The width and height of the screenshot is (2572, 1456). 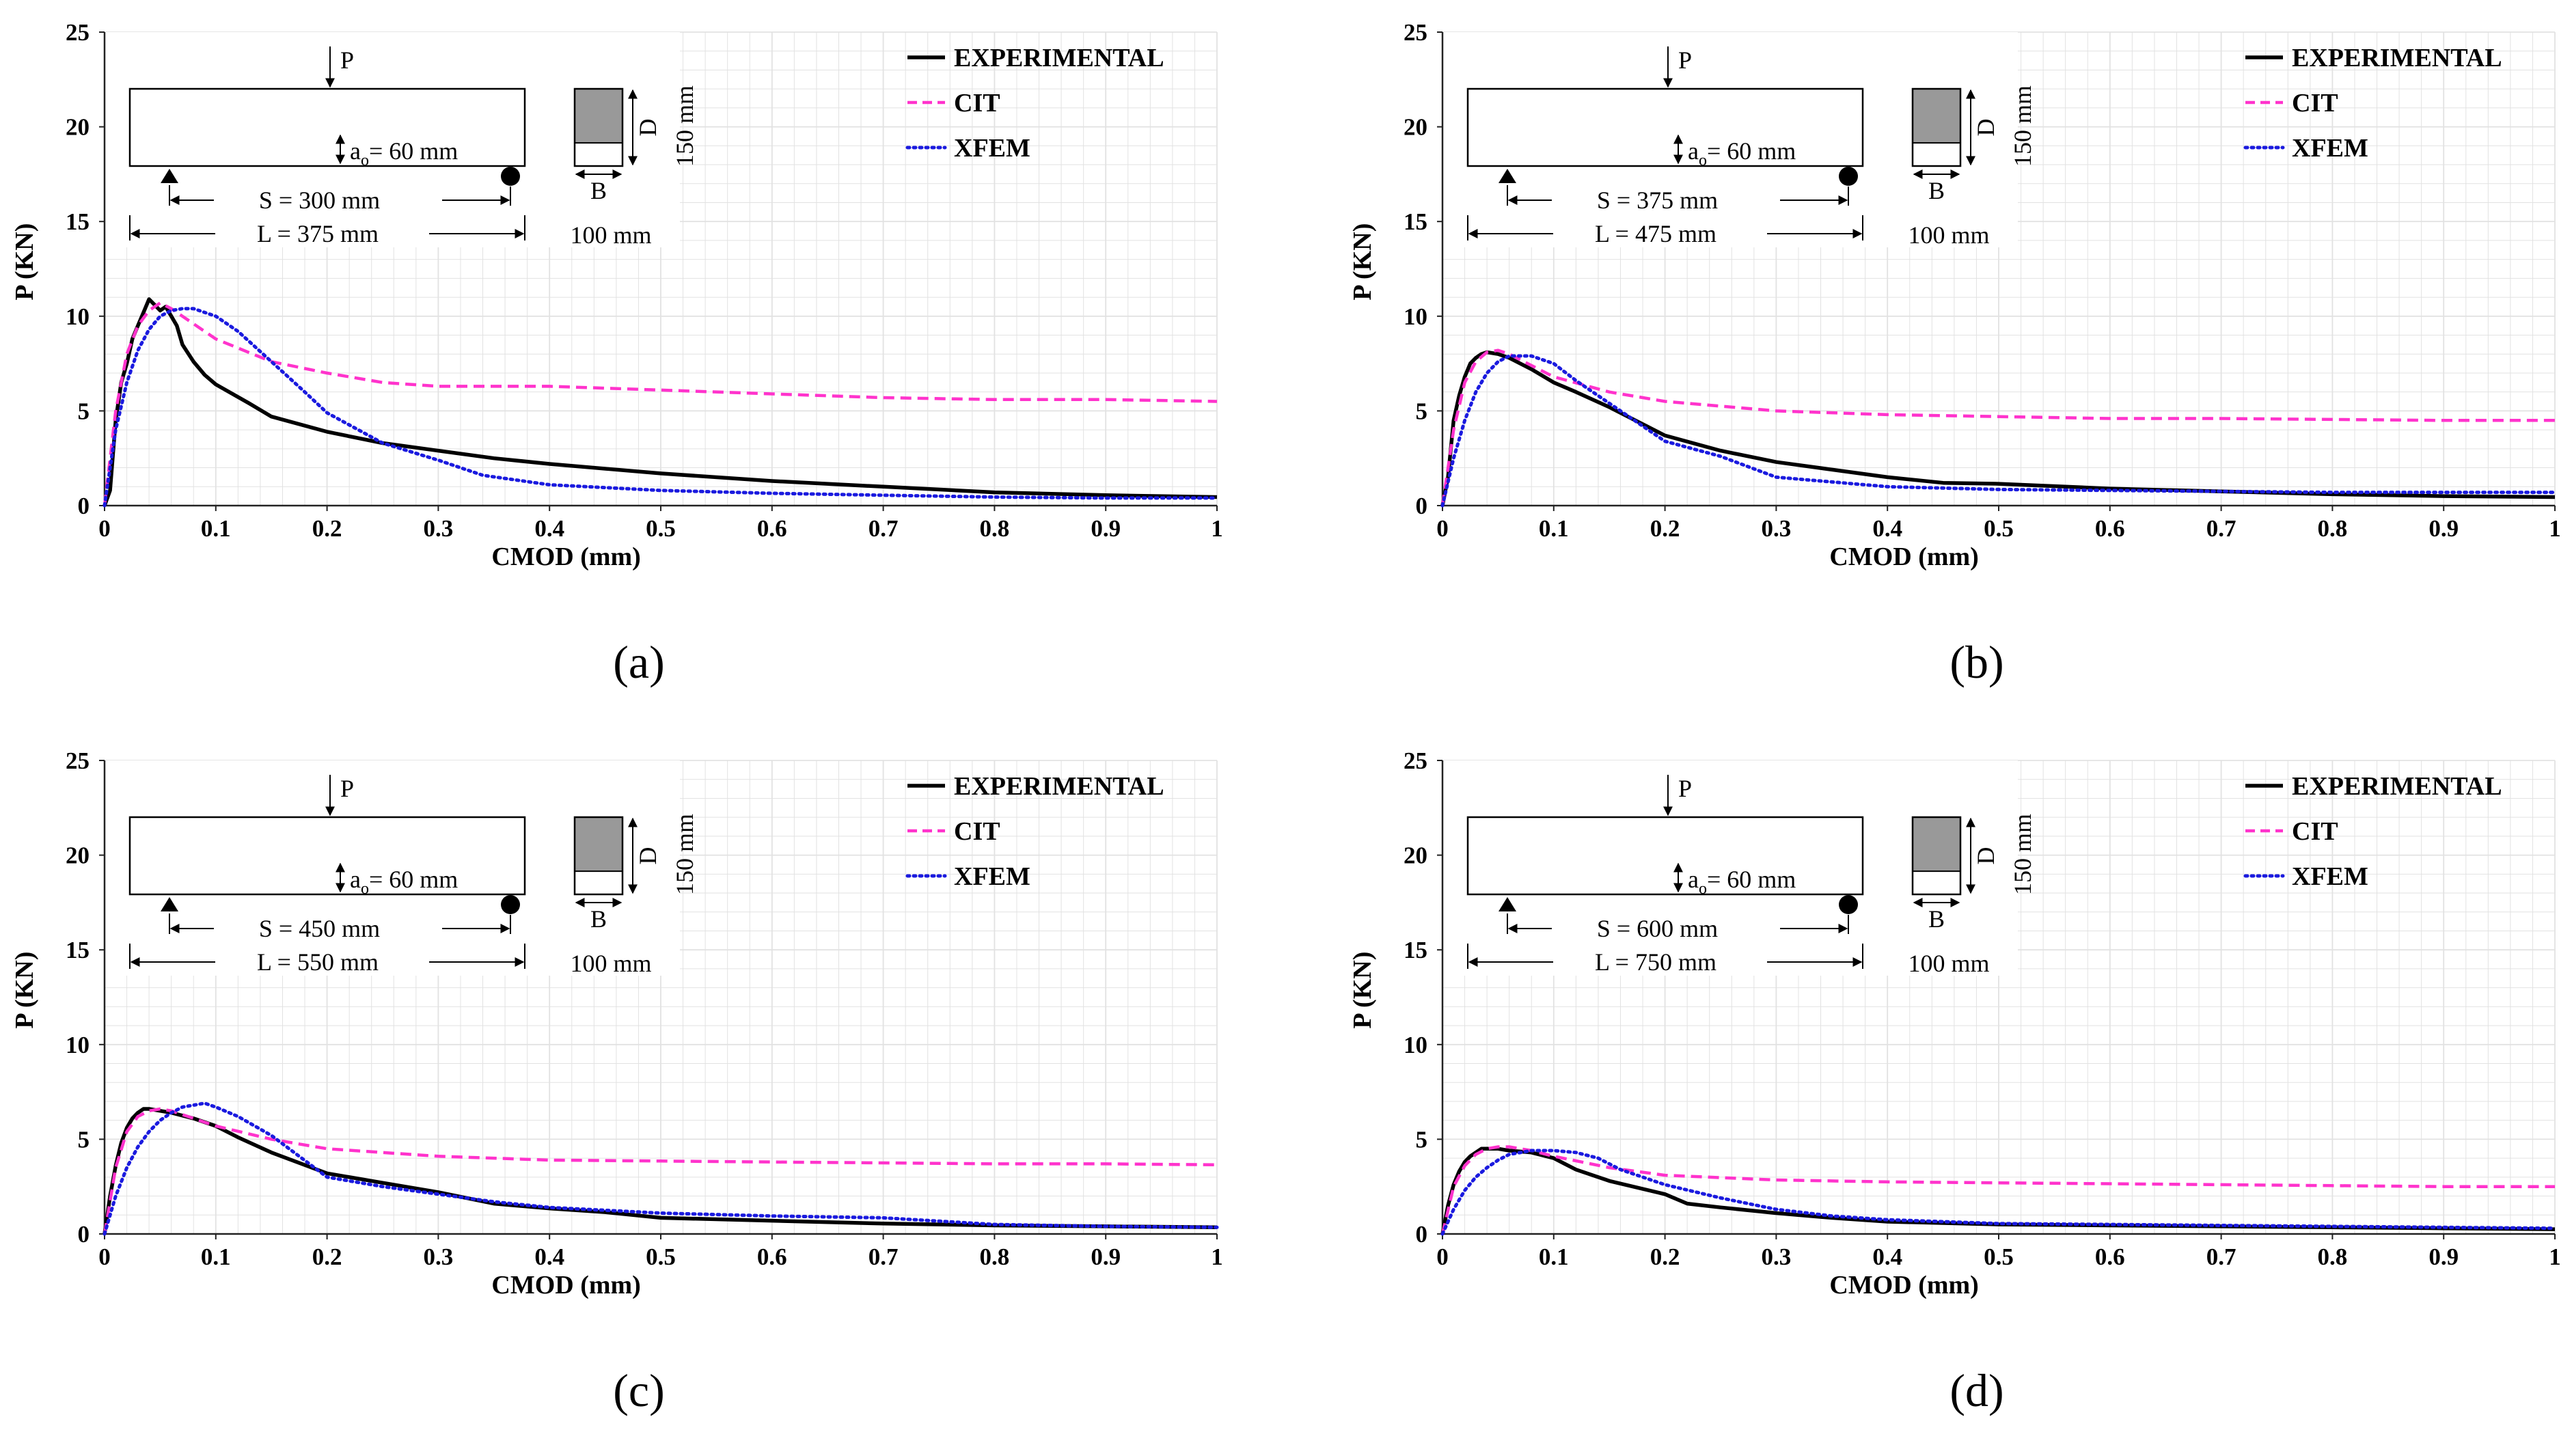 I want to click on legend-label-xfem: XFEM, so click(x=992, y=876).